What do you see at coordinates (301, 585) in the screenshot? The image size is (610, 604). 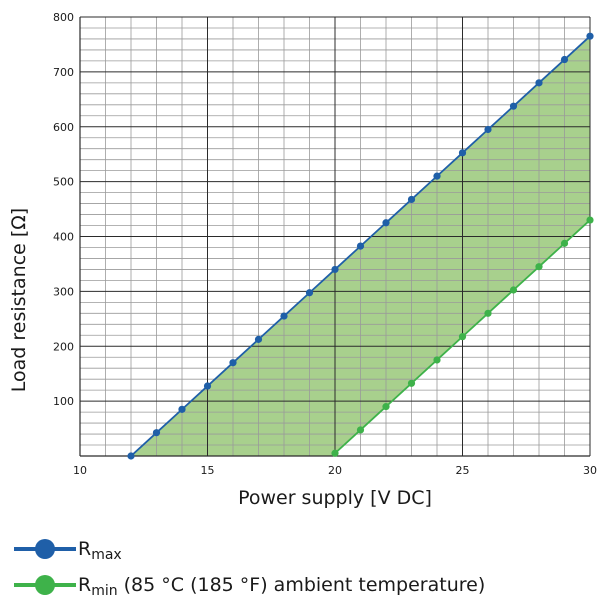 I see `legend-label-rmin-suffix: (85 °C (185 °F) ambient temperature)` at bounding box center [301, 585].